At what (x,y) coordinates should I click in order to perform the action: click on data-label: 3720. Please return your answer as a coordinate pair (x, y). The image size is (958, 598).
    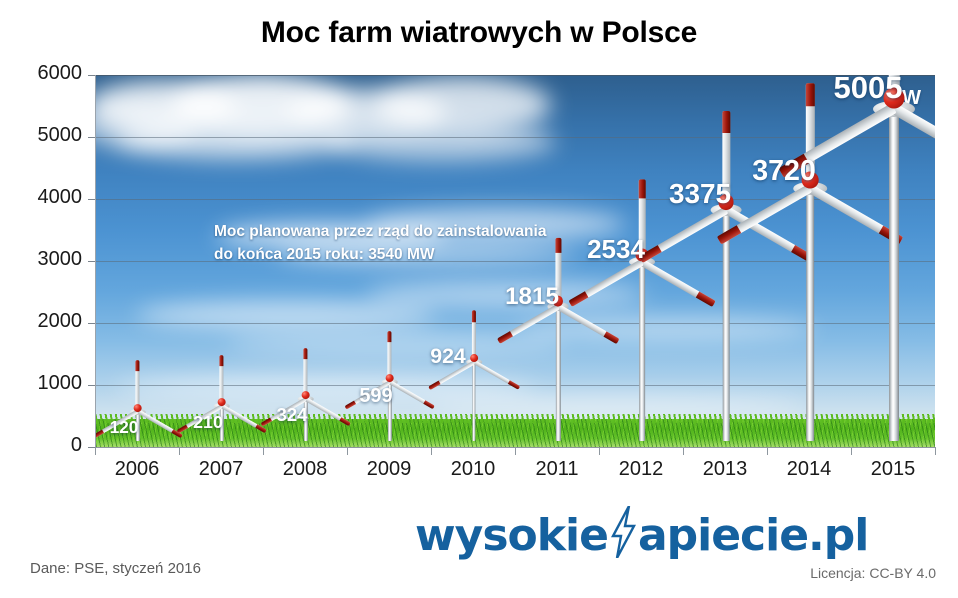
    Looking at the image, I should click on (784, 170).